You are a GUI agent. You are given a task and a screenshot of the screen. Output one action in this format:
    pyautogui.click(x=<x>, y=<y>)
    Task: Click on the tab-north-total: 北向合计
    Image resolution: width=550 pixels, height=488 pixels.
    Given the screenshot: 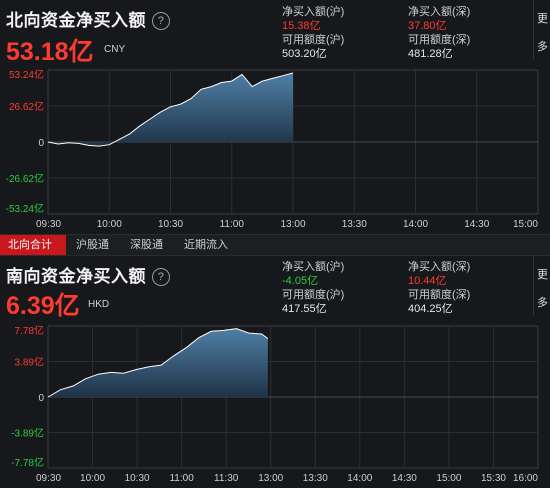 What is the action you would take?
    pyautogui.click(x=33, y=245)
    